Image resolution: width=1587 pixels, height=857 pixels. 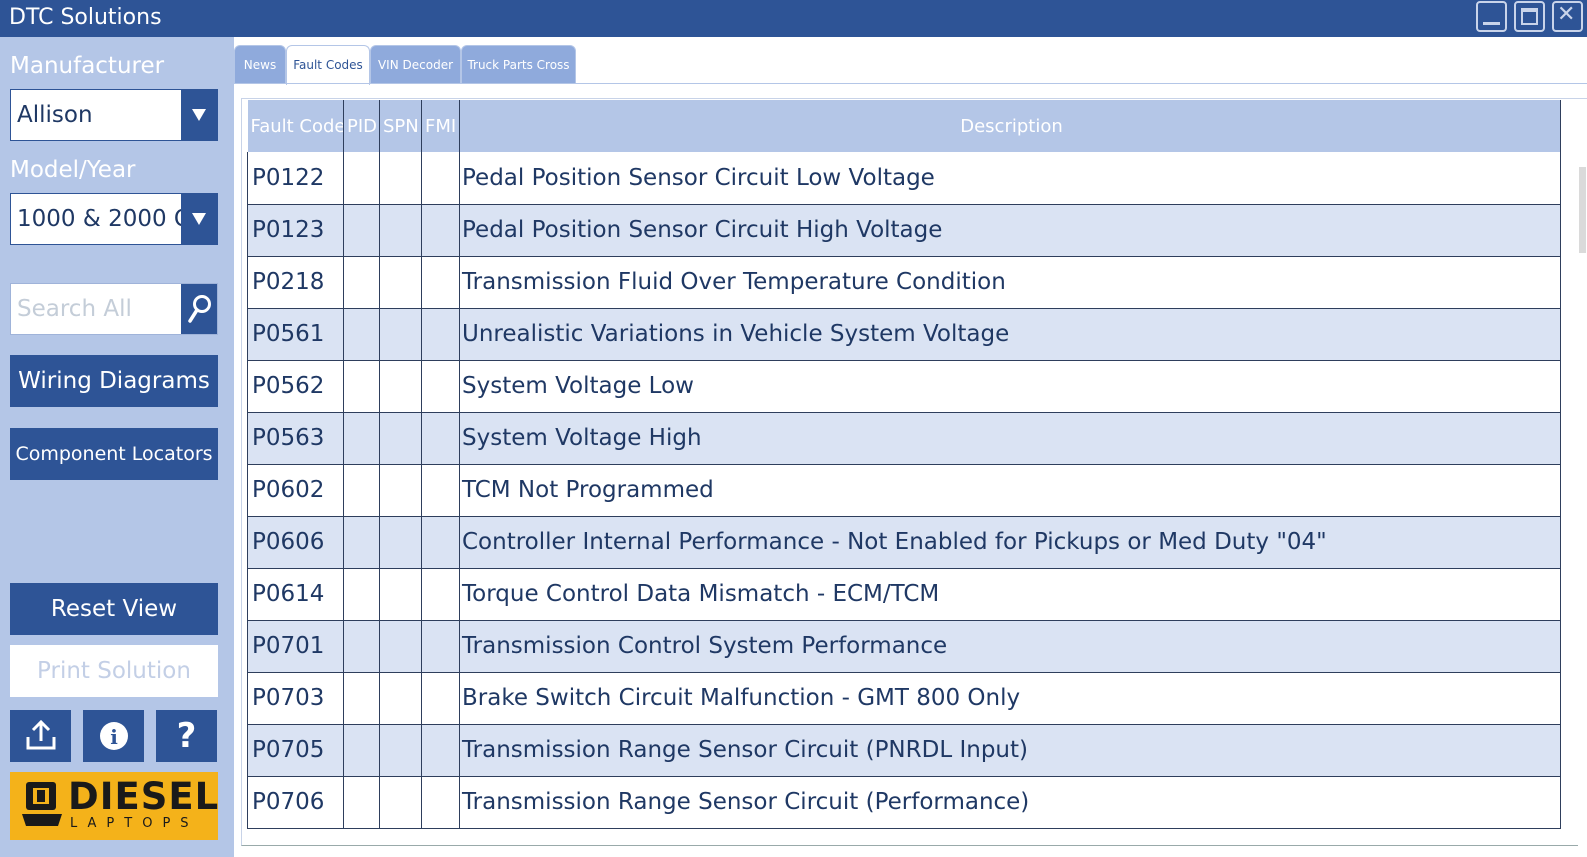 I want to click on model-year-select: 1000 & 2000 G, so click(x=114, y=219).